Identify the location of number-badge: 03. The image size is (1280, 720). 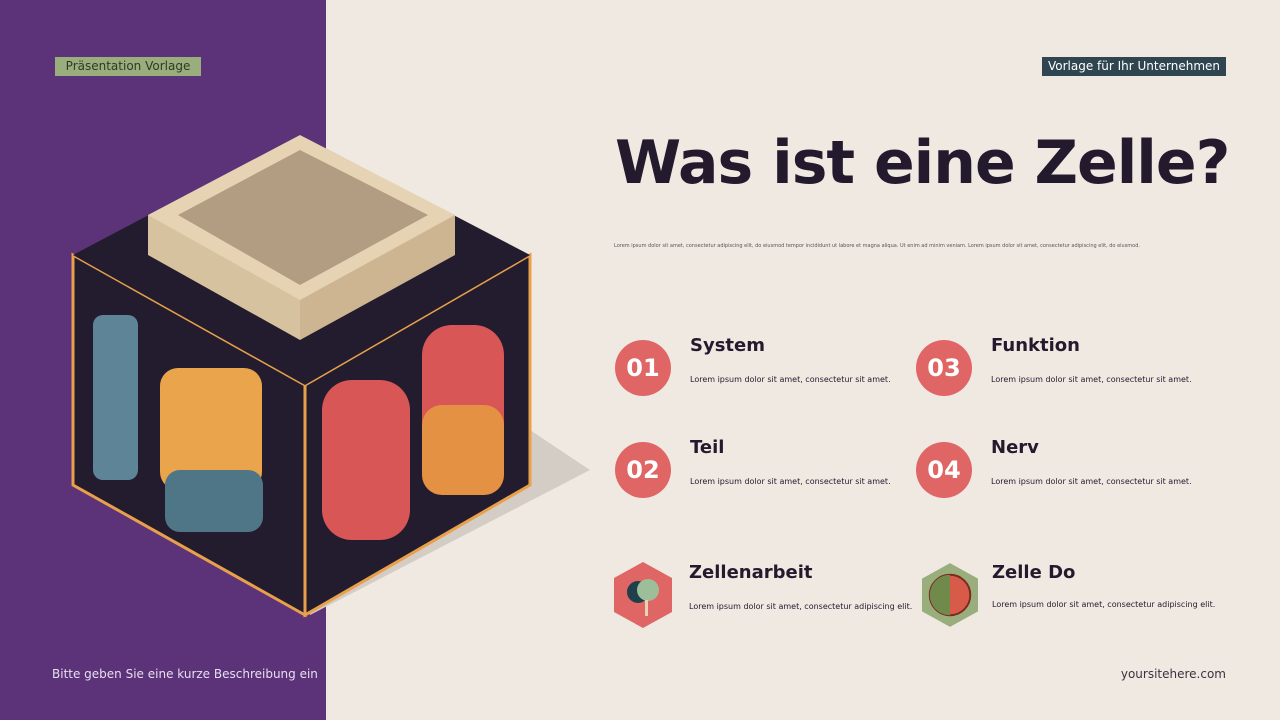
(944, 368).